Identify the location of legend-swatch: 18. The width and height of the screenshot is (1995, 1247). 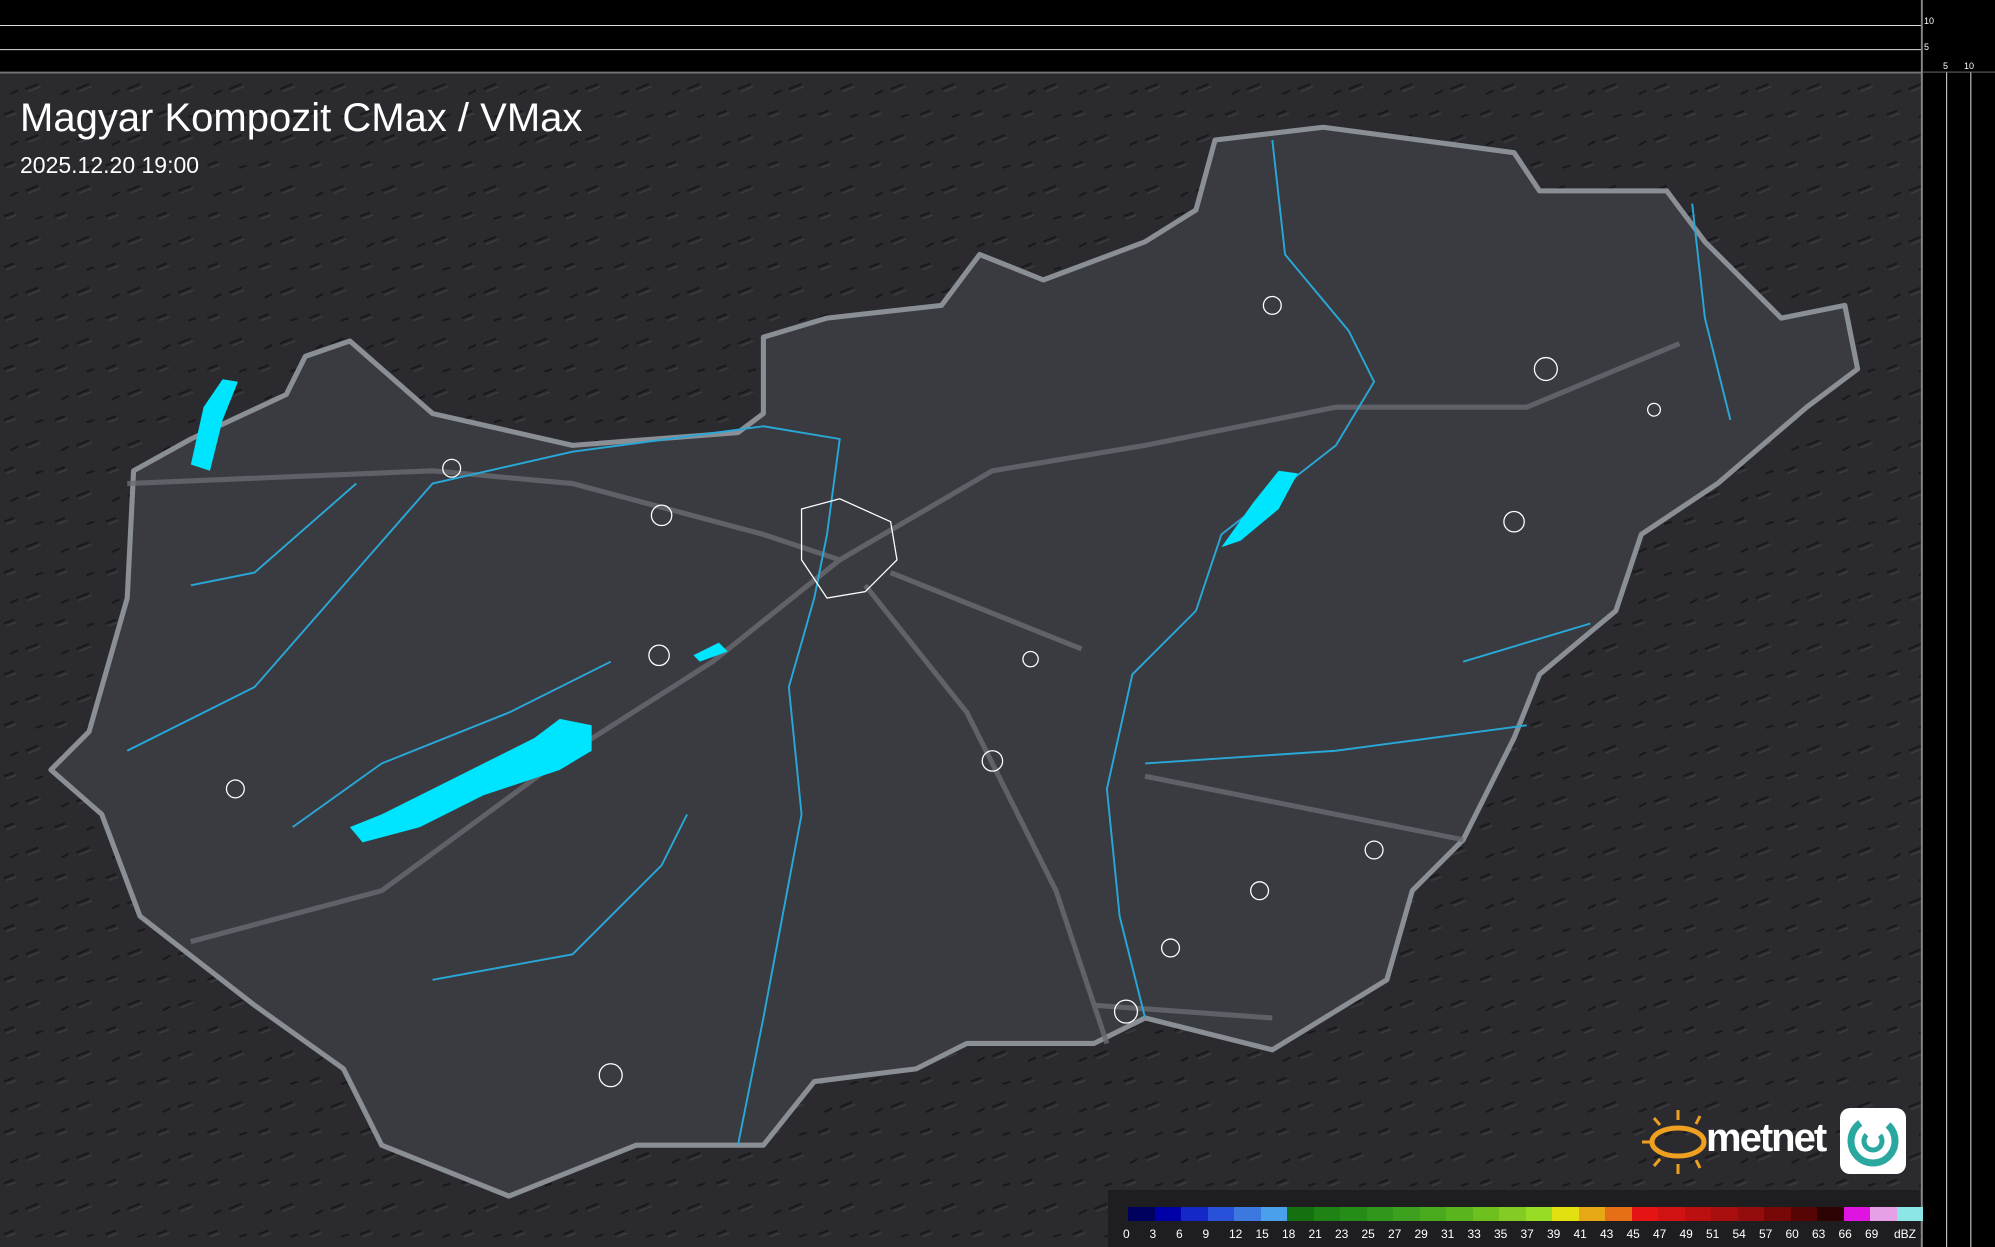
(1298, 1224).